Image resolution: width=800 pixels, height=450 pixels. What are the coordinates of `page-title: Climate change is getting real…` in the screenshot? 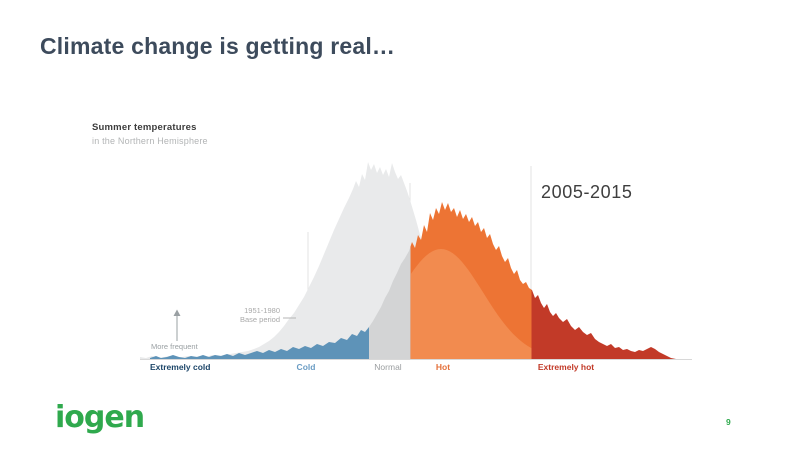 It's located at (218, 46).